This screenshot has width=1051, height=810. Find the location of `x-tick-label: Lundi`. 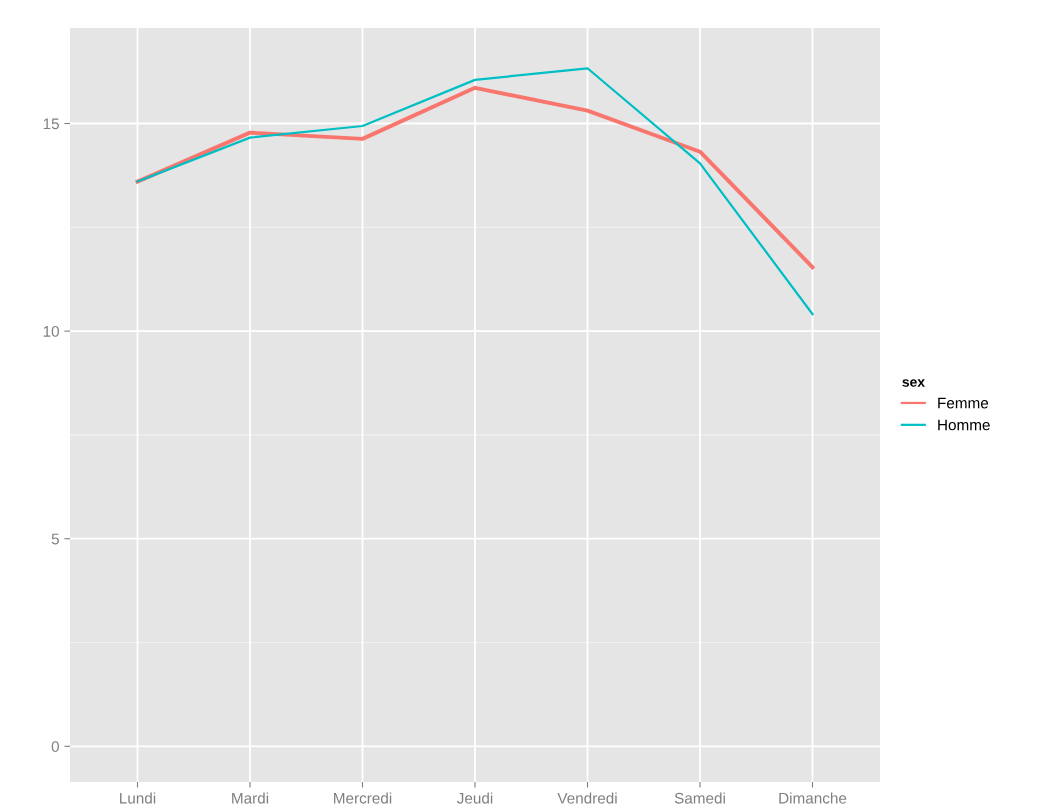

x-tick-label: Lundi is located at coordinates (138, 798).